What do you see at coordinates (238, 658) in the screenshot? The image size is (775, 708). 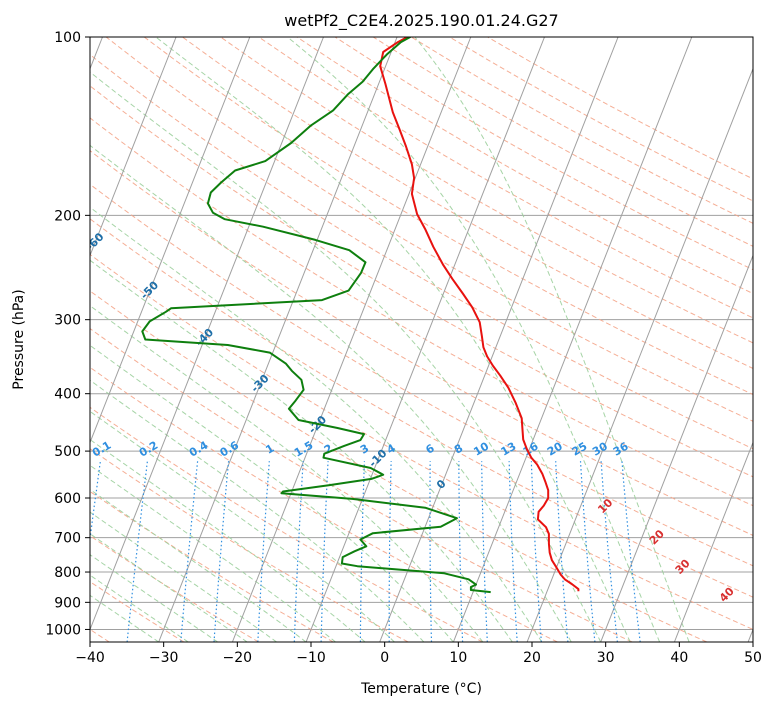 I see `x-tick-label: −20` at bounding box center [238, 658].